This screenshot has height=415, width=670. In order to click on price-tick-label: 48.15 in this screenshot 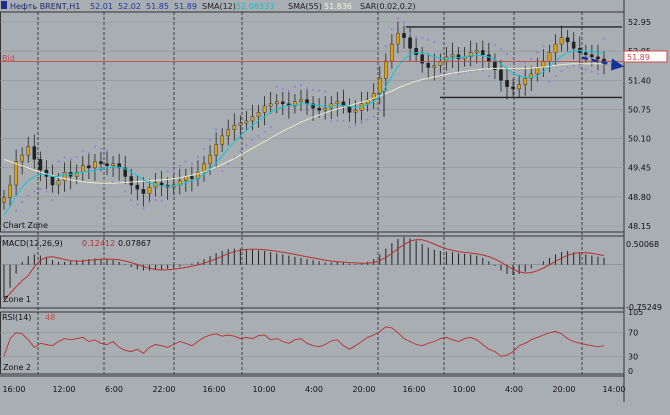, I will do `click(639, 226)`.